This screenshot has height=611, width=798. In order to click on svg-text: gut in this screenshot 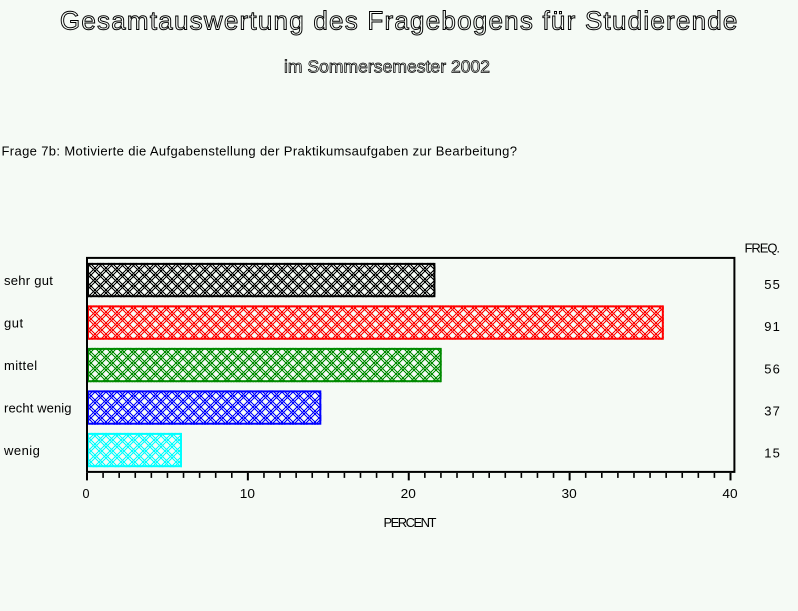, I will do `click(13, 323)`.